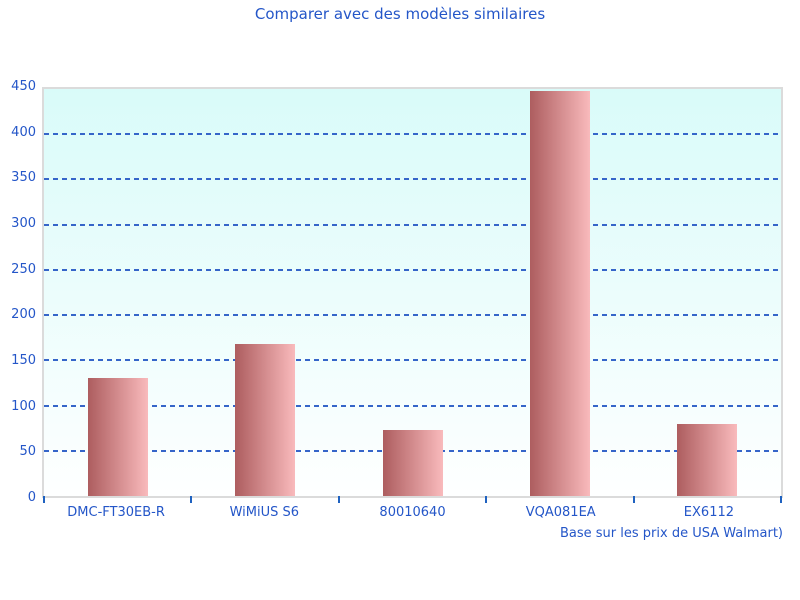 The image size is (800, 600). Describe the element at coordinates (23, 86) in the screenshot. I see `y-tick-label: 450` at that location.